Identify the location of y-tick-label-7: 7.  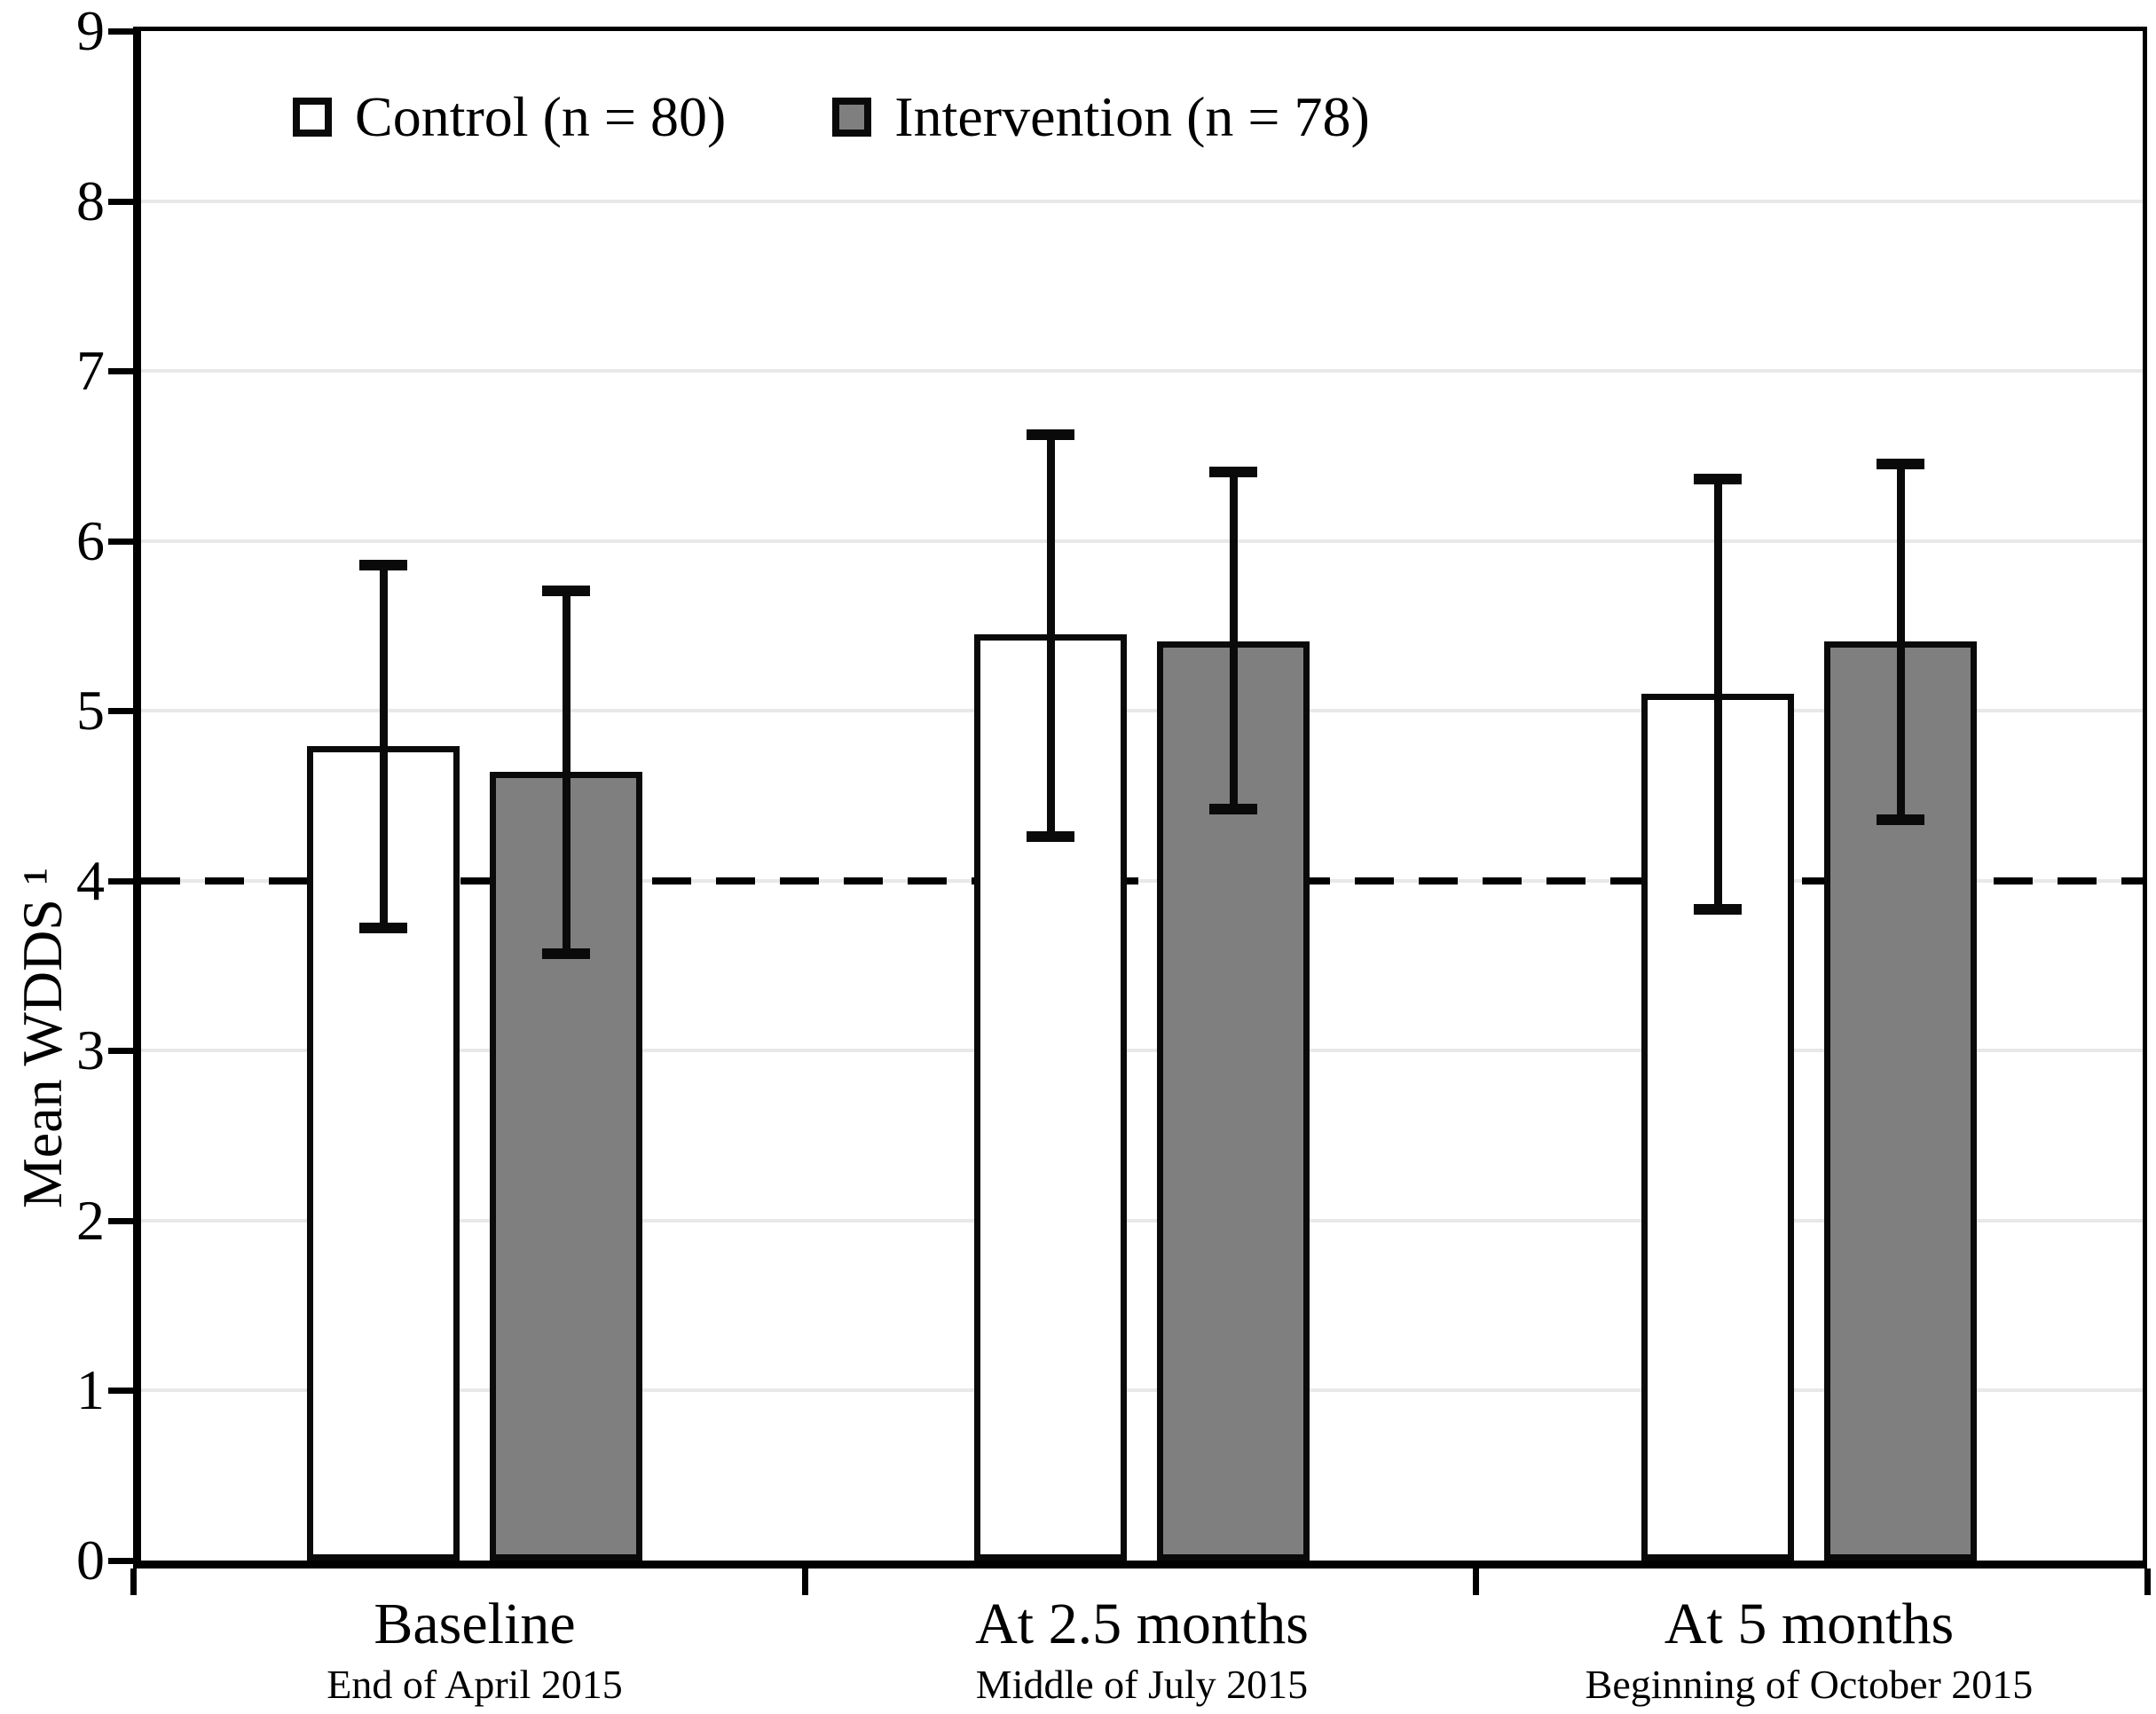
(91, 371).